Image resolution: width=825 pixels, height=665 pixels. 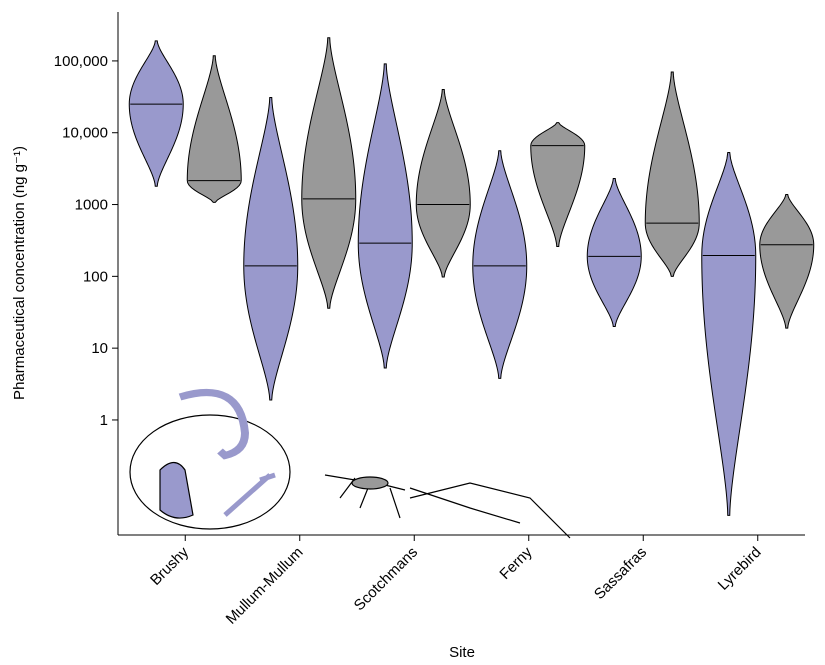 What do you see at coordinates (19, 273) in the screenshot?
I see `y-axis-title: Pharmaceutical concentration (ng g⁻¹)` at bounding box center [19, 273].